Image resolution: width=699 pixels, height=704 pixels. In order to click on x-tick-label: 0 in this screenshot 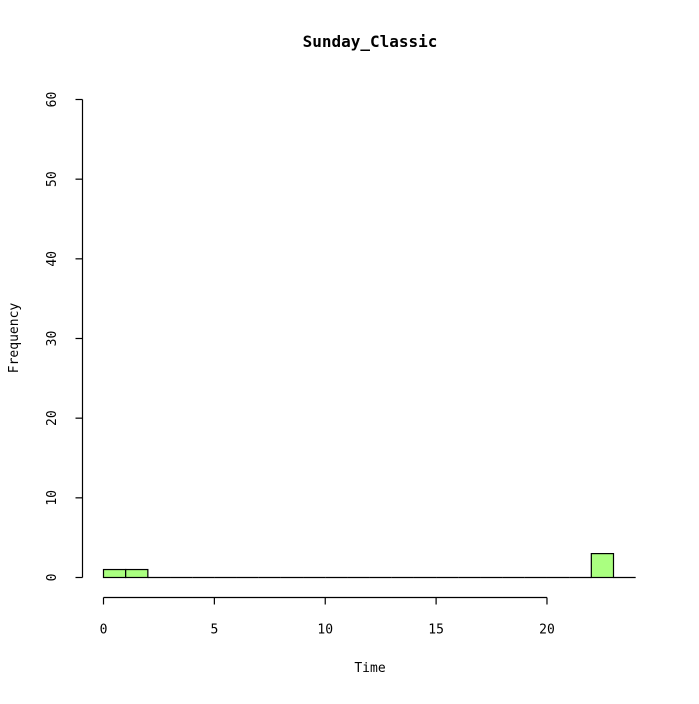, I will do `click(104, 630)`.